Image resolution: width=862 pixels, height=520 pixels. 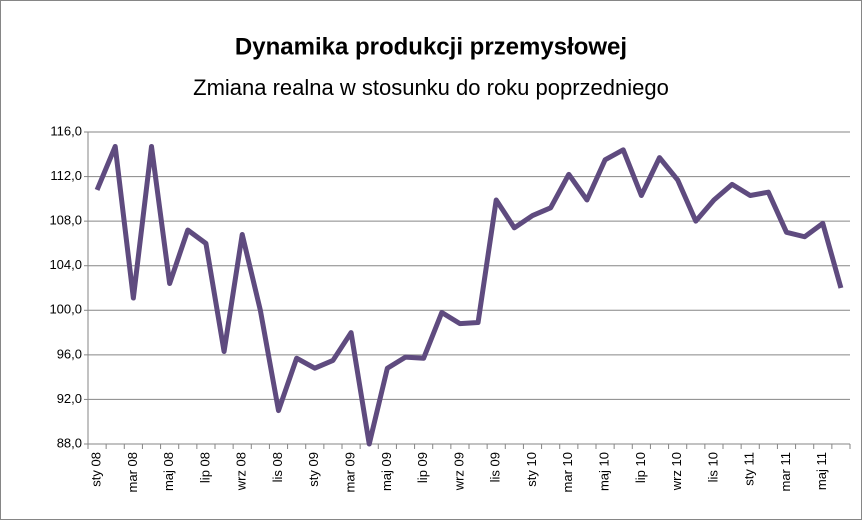 What do you see at coordinates (458, 471) in the screenshot?
I see `x-tick-label: wrz 09` at bounding box center [458, 471].